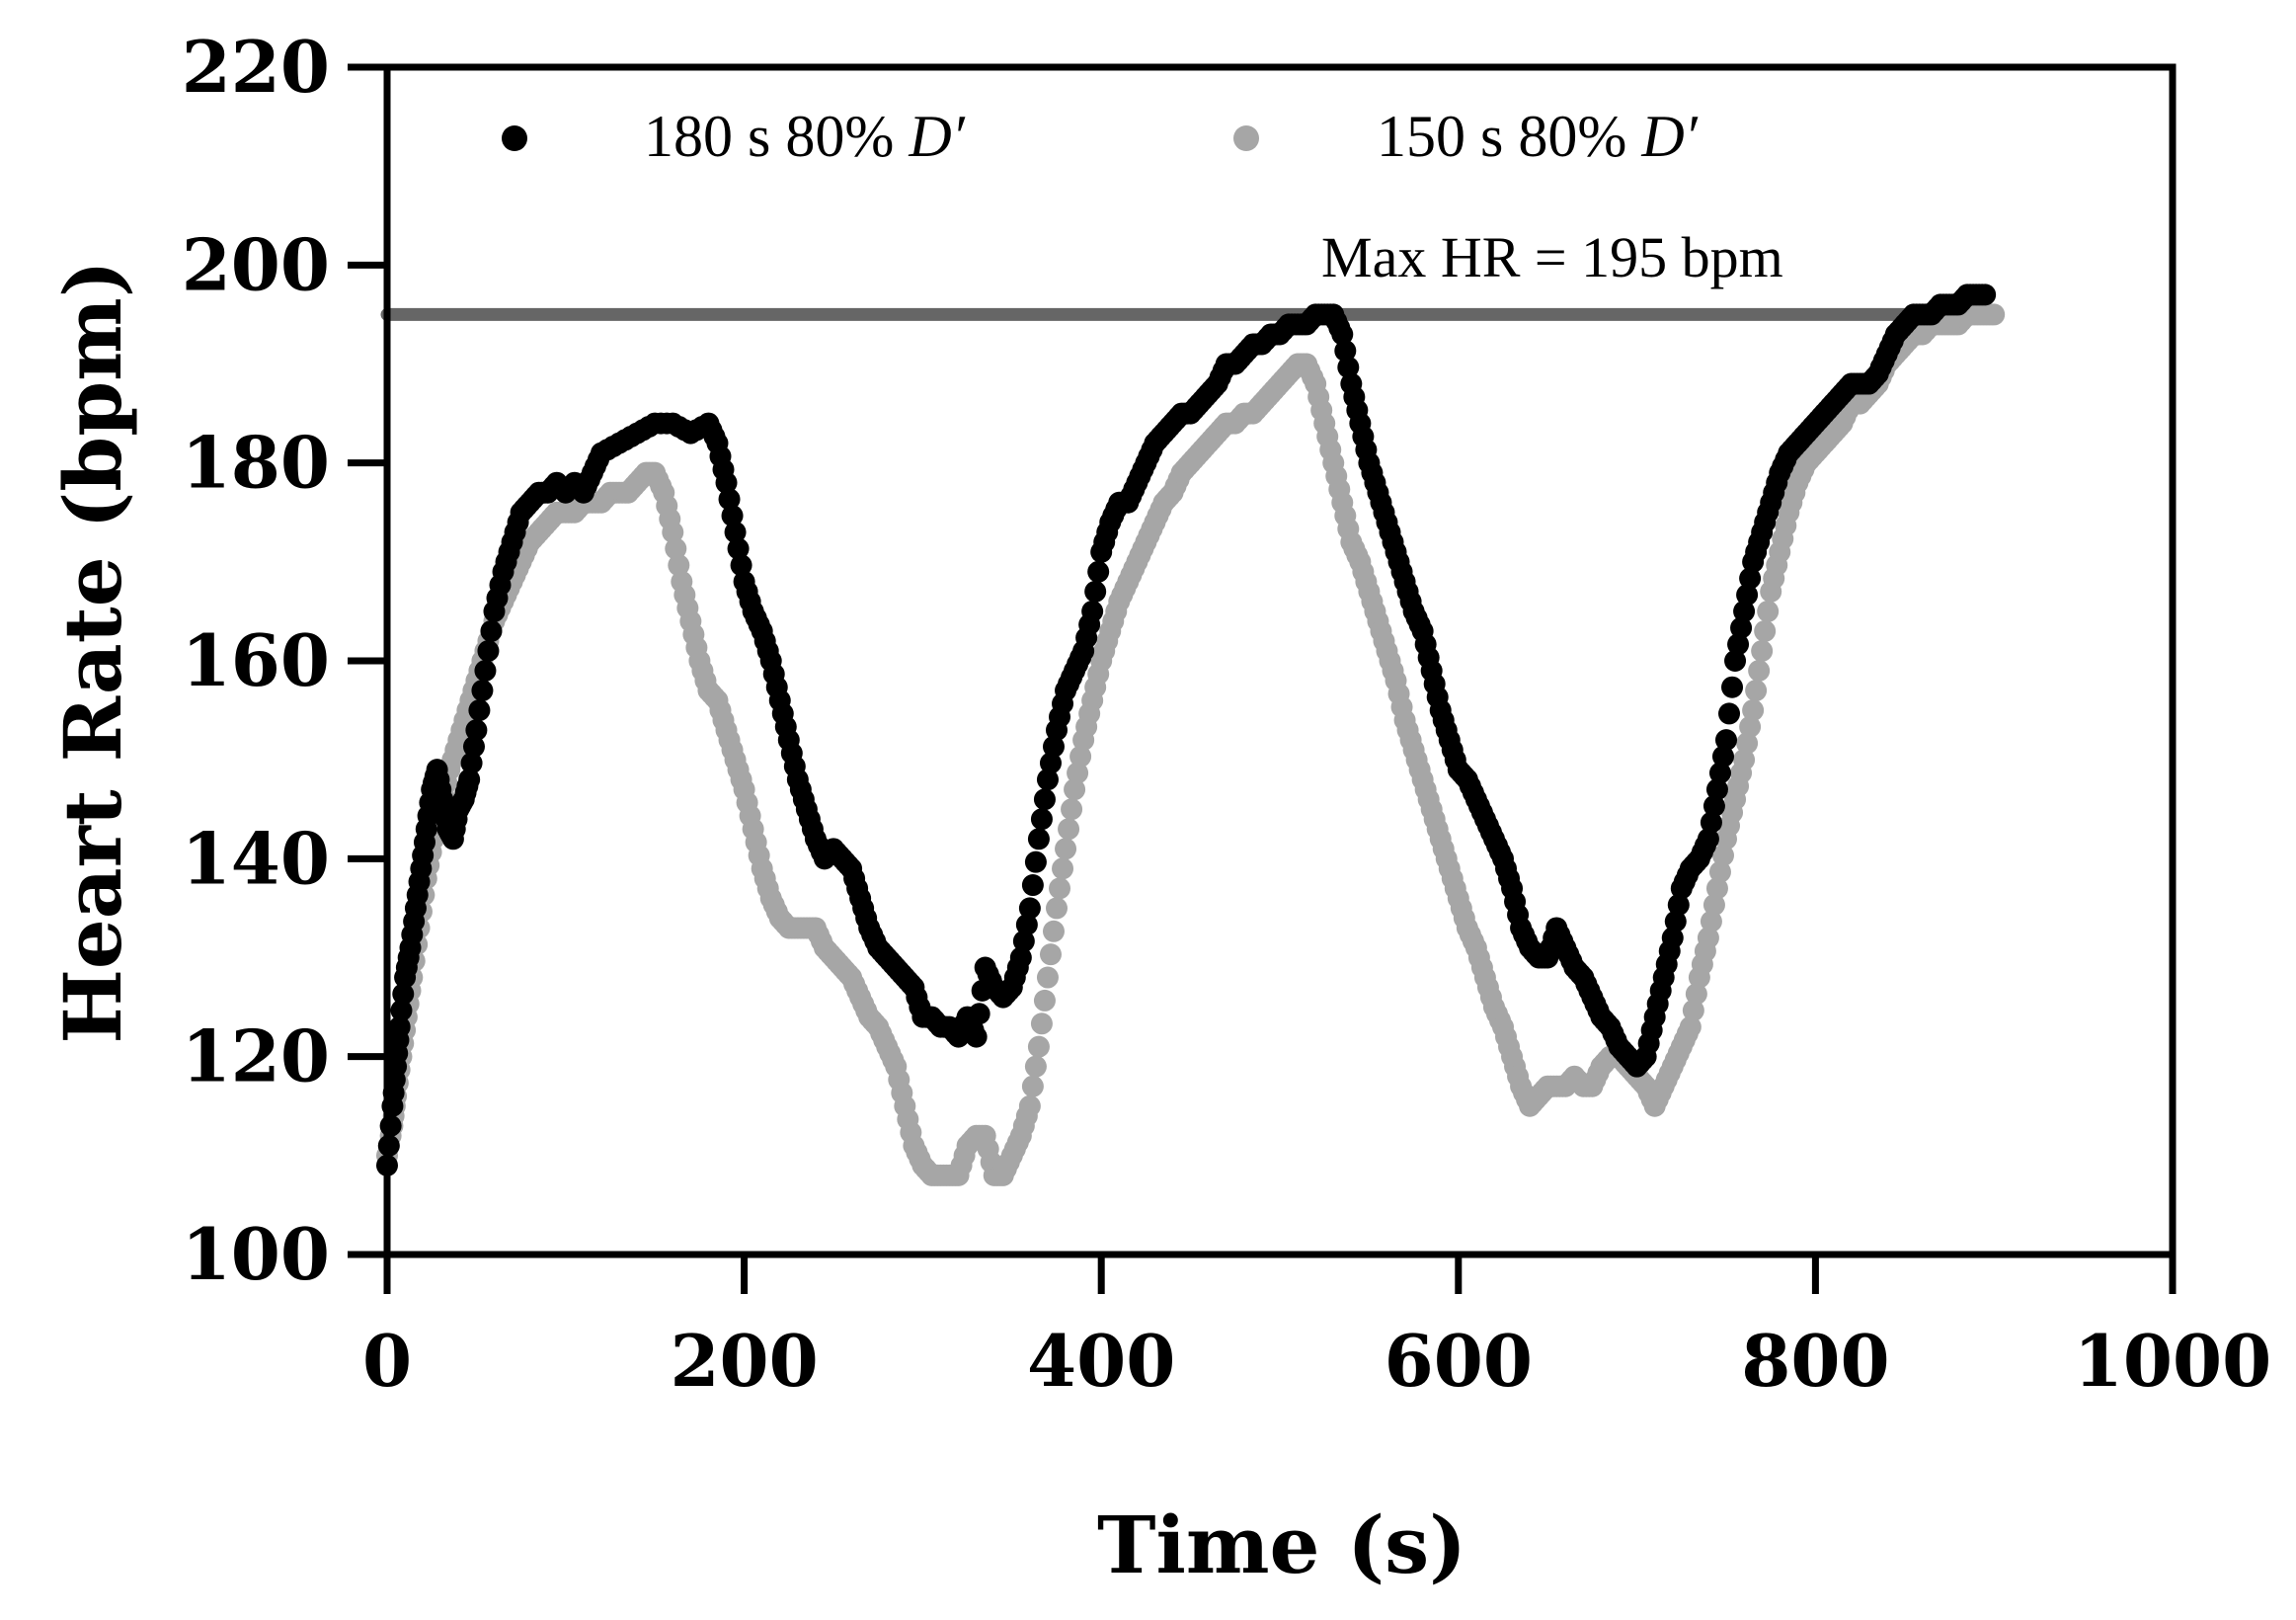  Describe the element at coordinates (1509, 136) in the screenshot. I see `legend-label-150s-prefix: 150 s 80%` at that location.